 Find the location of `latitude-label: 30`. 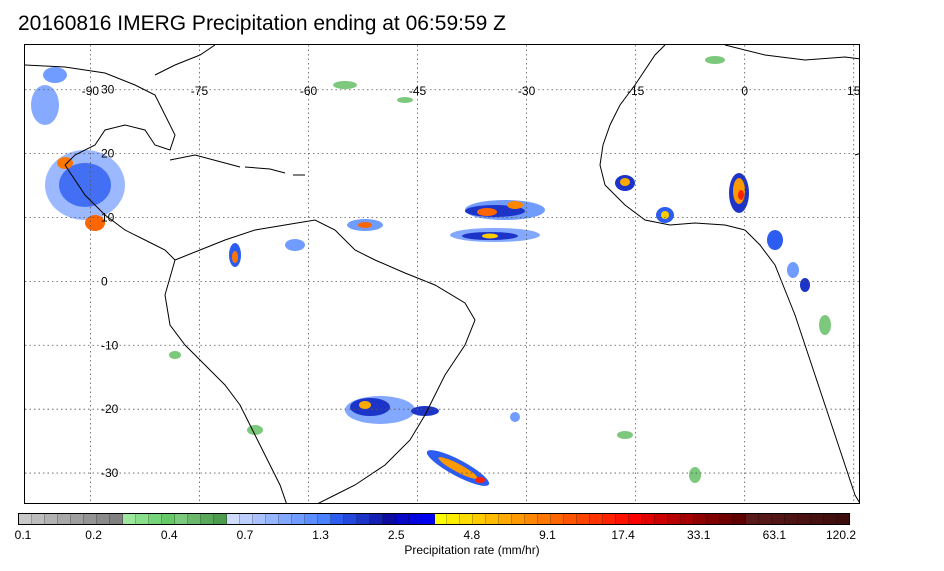

latitude-label: 30 is located at coordinates (108, 90).